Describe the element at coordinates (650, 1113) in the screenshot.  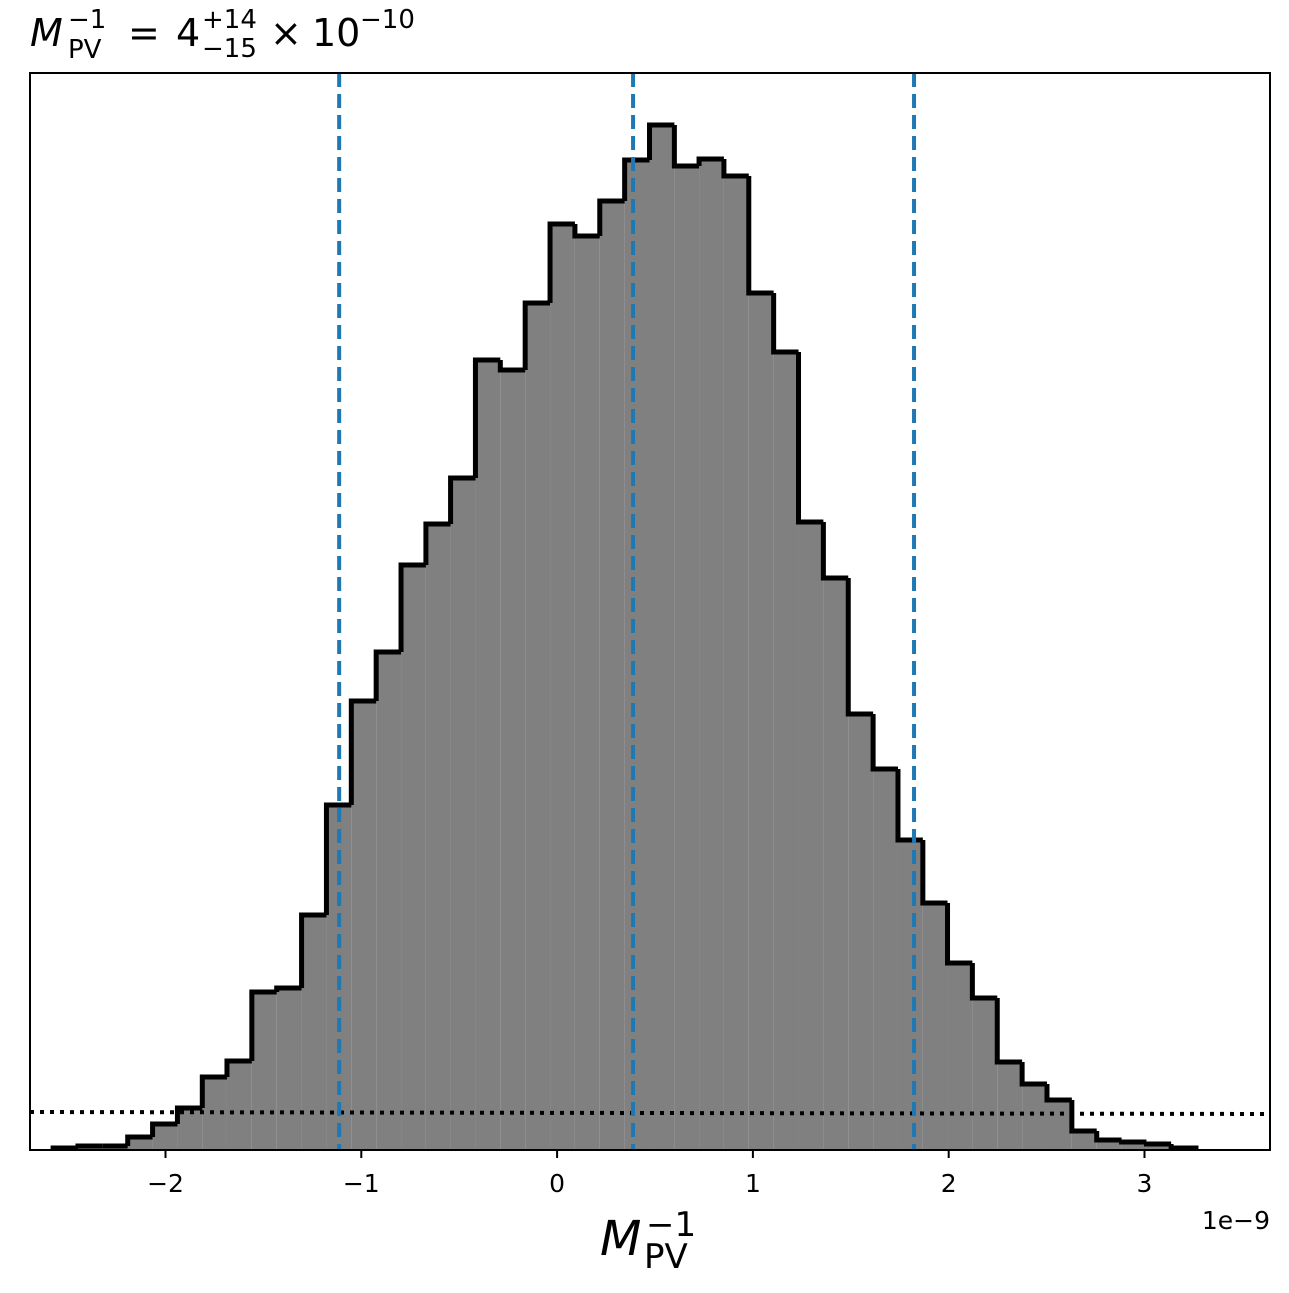
I see `reference-line` at that location.